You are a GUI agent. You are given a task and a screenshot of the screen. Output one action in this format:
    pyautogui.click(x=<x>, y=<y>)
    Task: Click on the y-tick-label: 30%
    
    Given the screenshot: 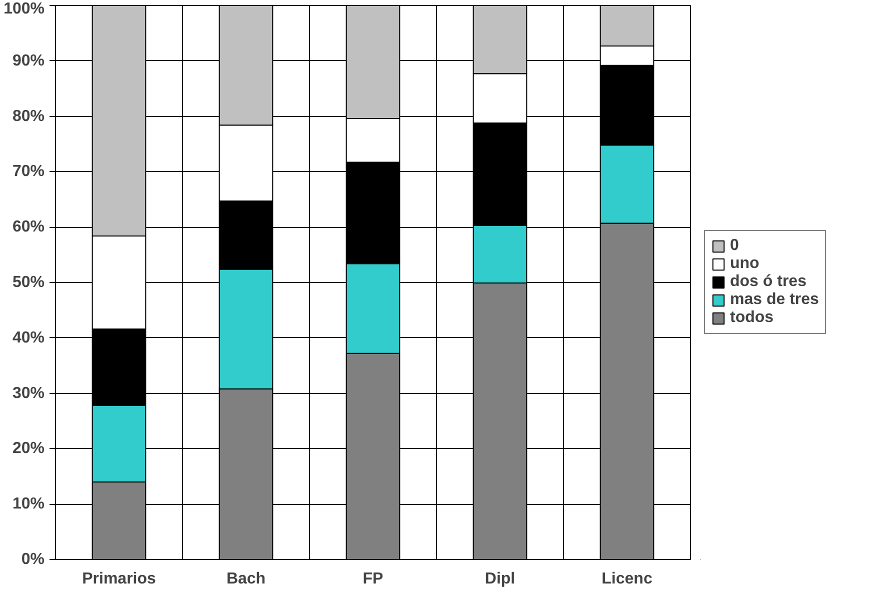 What is the action you would take?
    pyautogui.click(x=28, y=393)
    